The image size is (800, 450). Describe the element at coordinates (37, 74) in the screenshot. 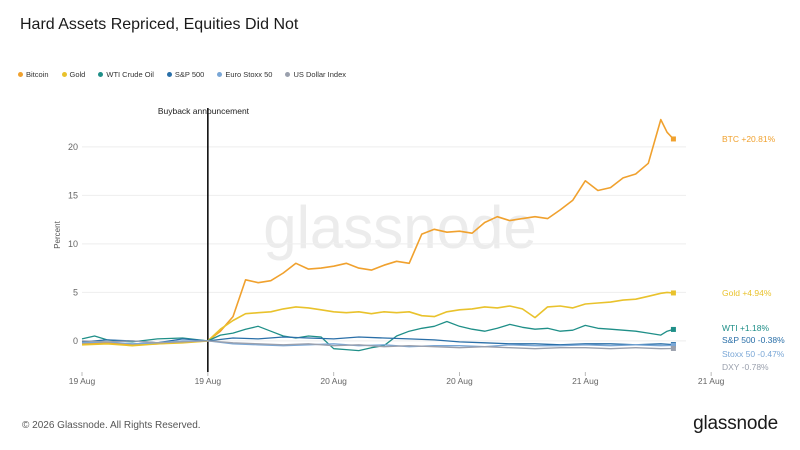

I see `legend-label-bitcoin: Bitcoin` at that location.